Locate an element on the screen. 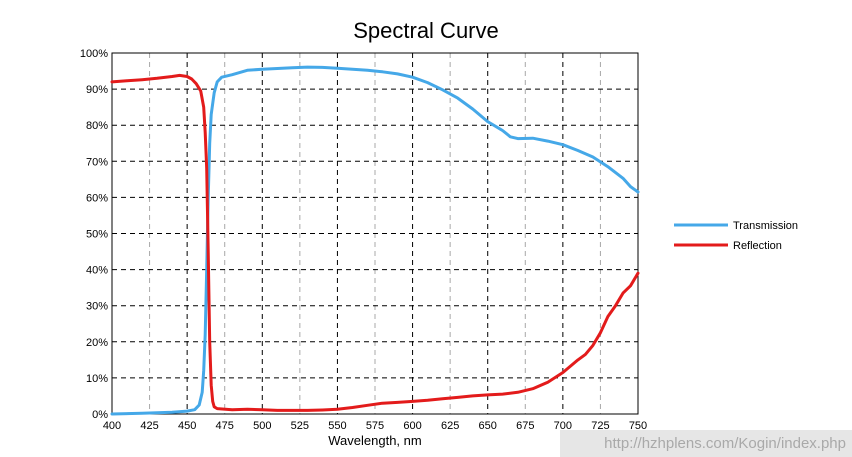  y-tick-label: 10% is located at coordinates (97, 379).